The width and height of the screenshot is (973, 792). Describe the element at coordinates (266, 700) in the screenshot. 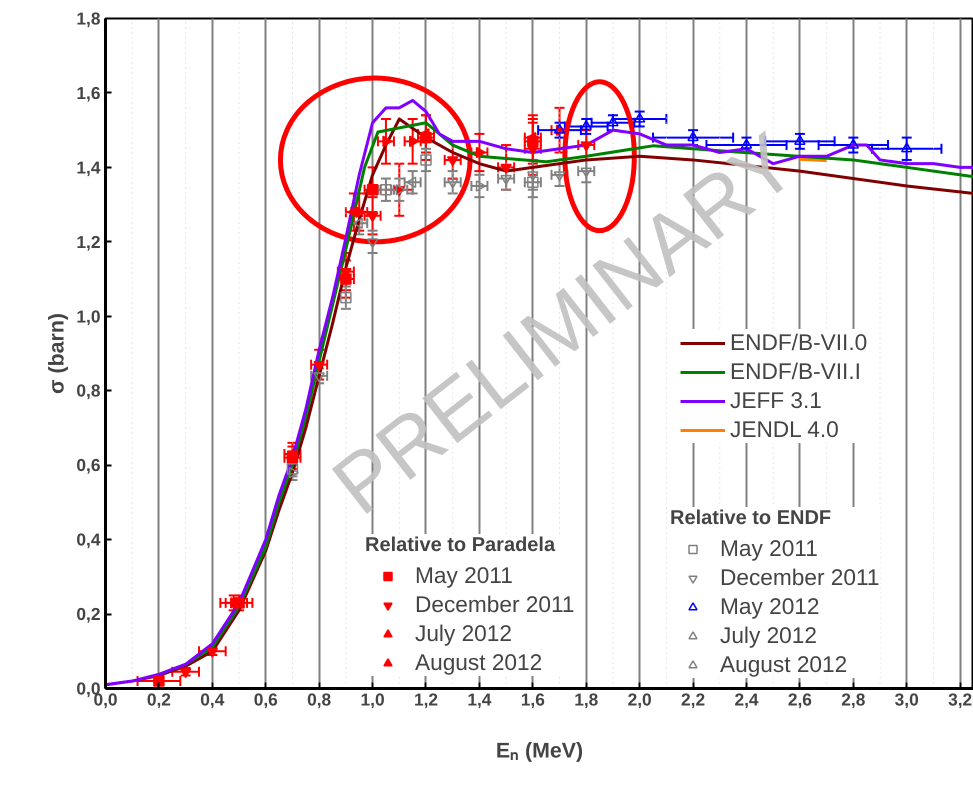

I see `x-tick-label: 0,6` at that location.